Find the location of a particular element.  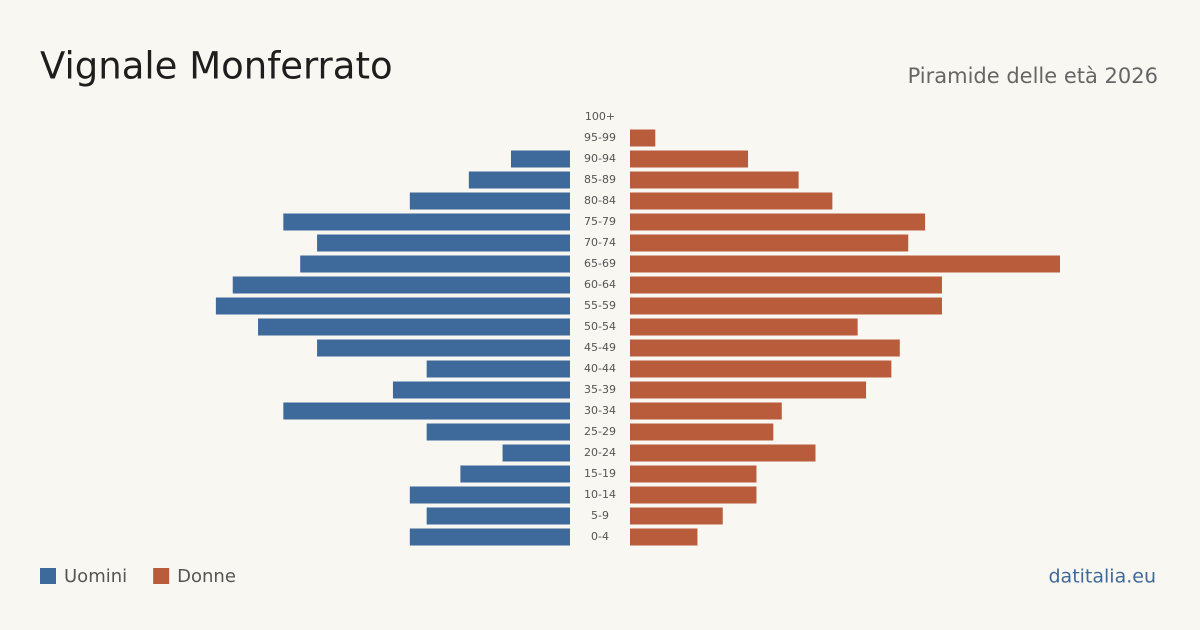

age-label: 45-49 is located at coordinates (600, 347).